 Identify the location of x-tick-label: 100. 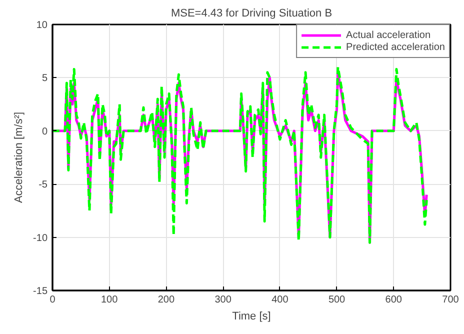
(109, 300).